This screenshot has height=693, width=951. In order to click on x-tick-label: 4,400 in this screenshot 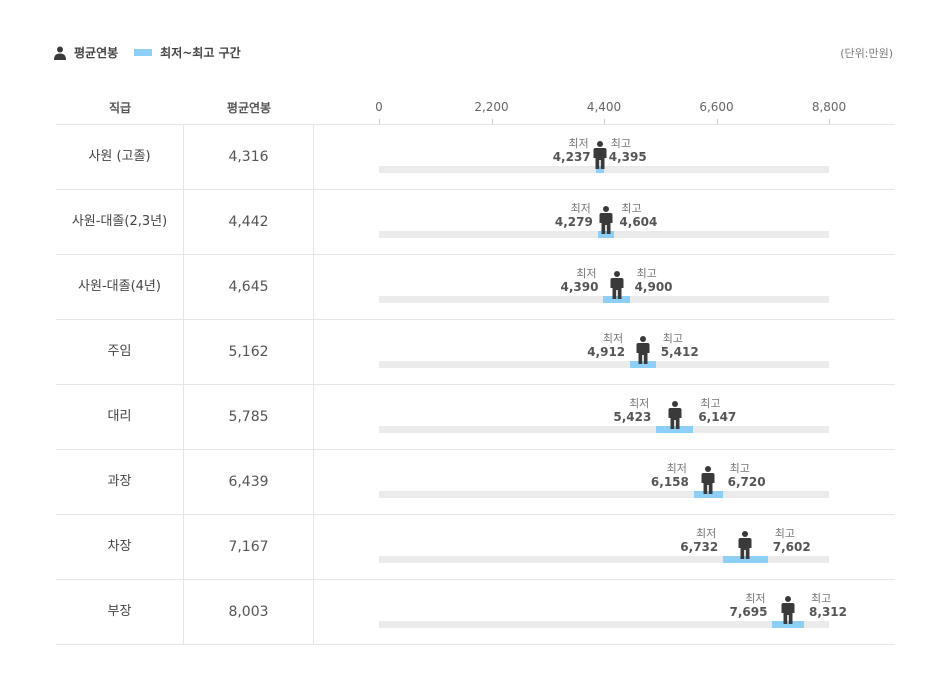, I will do `click(604, 107)`.